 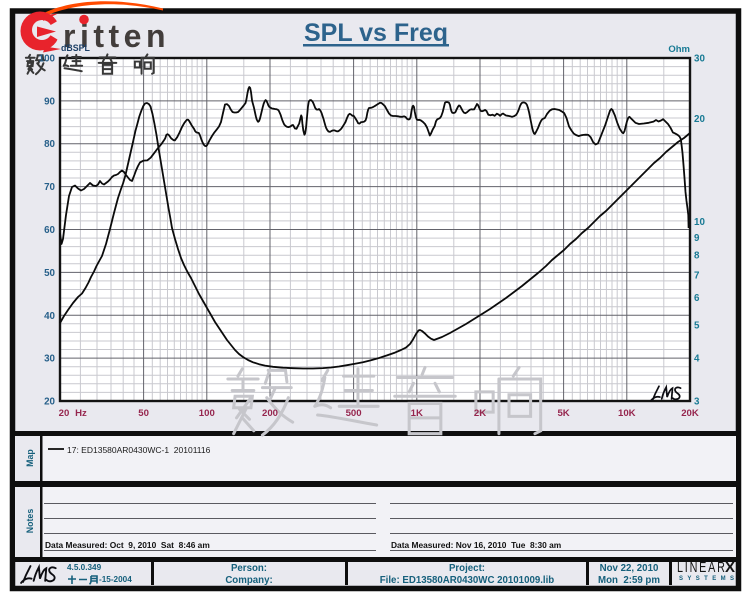 What do you see at coordinates (127, 545) in the screenshot?
I see `svg-text:Data Measured: Oct 9, 2010 S: Data Measured: Oct 9, 2010 Sat 8:46 am` at bounding box center [127, 545].